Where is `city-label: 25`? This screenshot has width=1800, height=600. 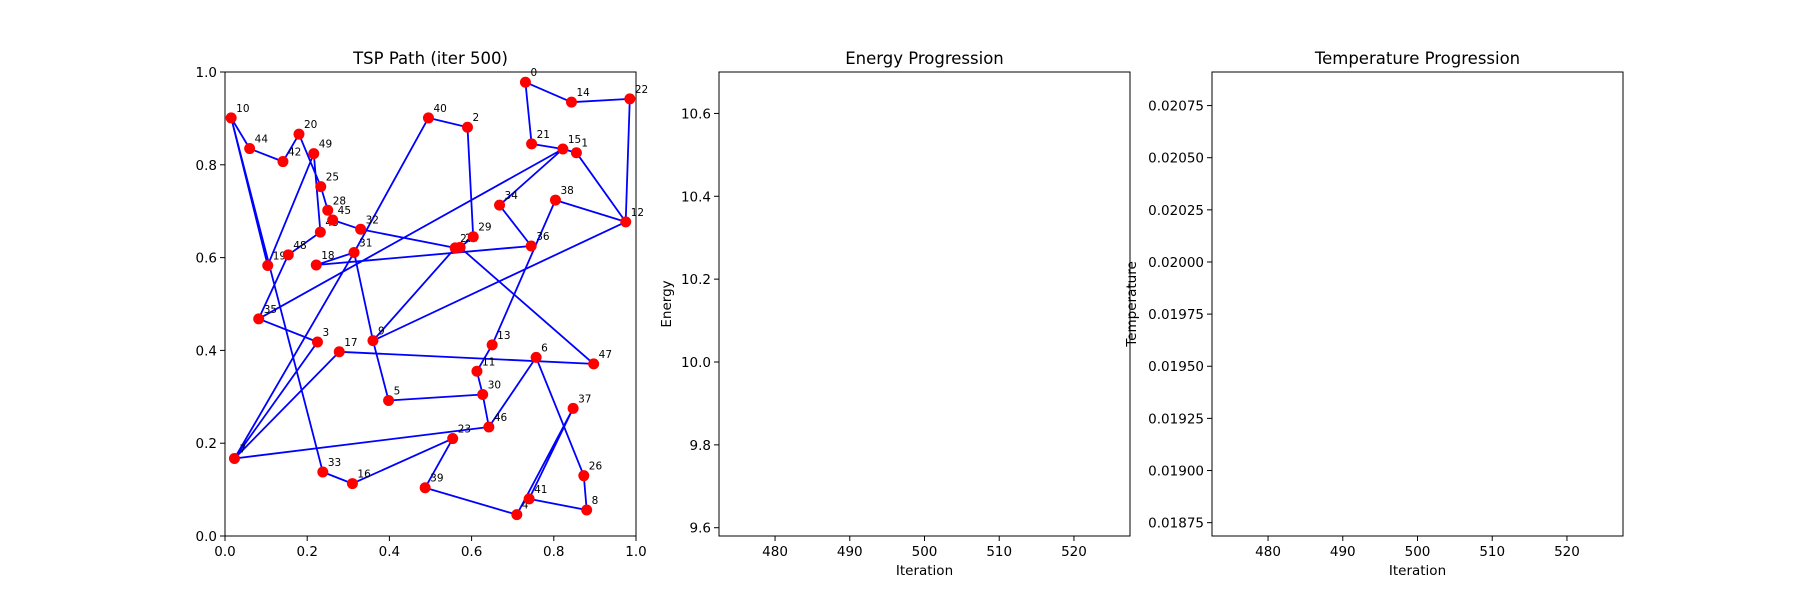 city-label: 25 is located at coordinates (332, 178).